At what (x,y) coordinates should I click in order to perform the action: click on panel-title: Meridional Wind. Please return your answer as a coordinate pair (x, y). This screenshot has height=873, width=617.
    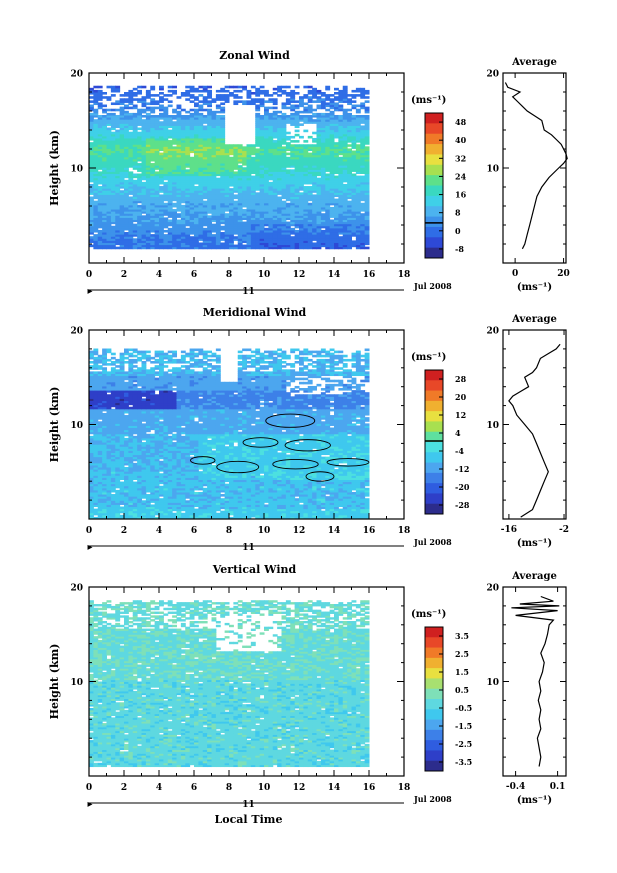
    Looking at the image, I should click on (255, 312).